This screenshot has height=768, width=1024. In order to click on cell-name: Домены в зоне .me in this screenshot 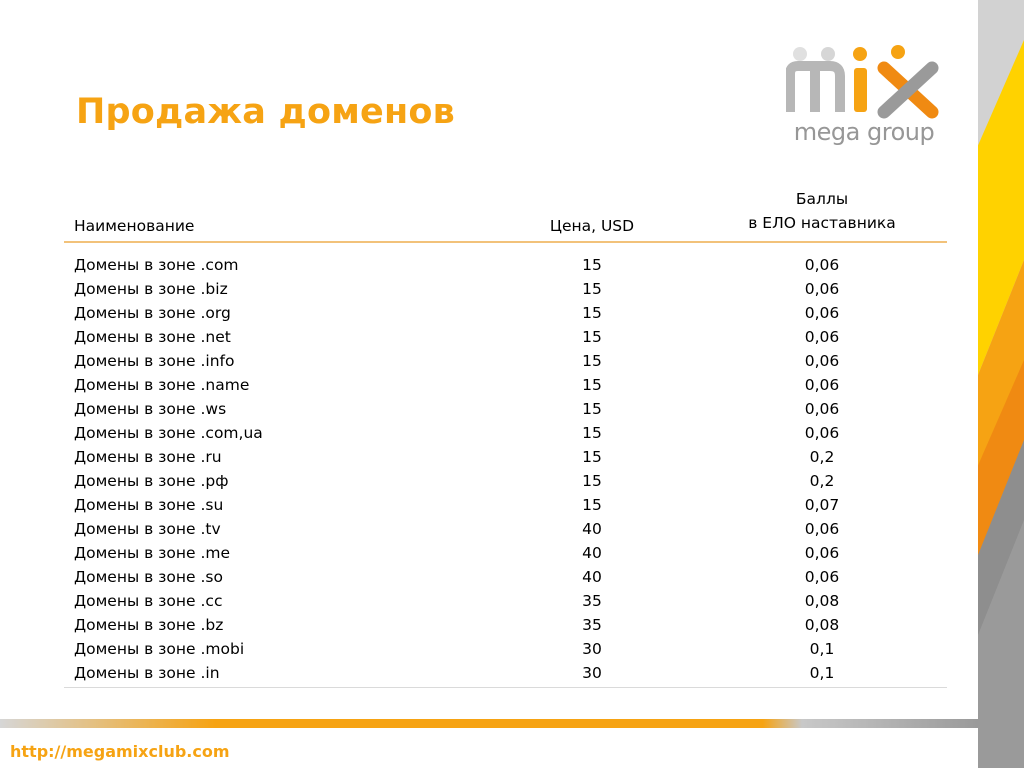, I will do `click(152, 553)`.